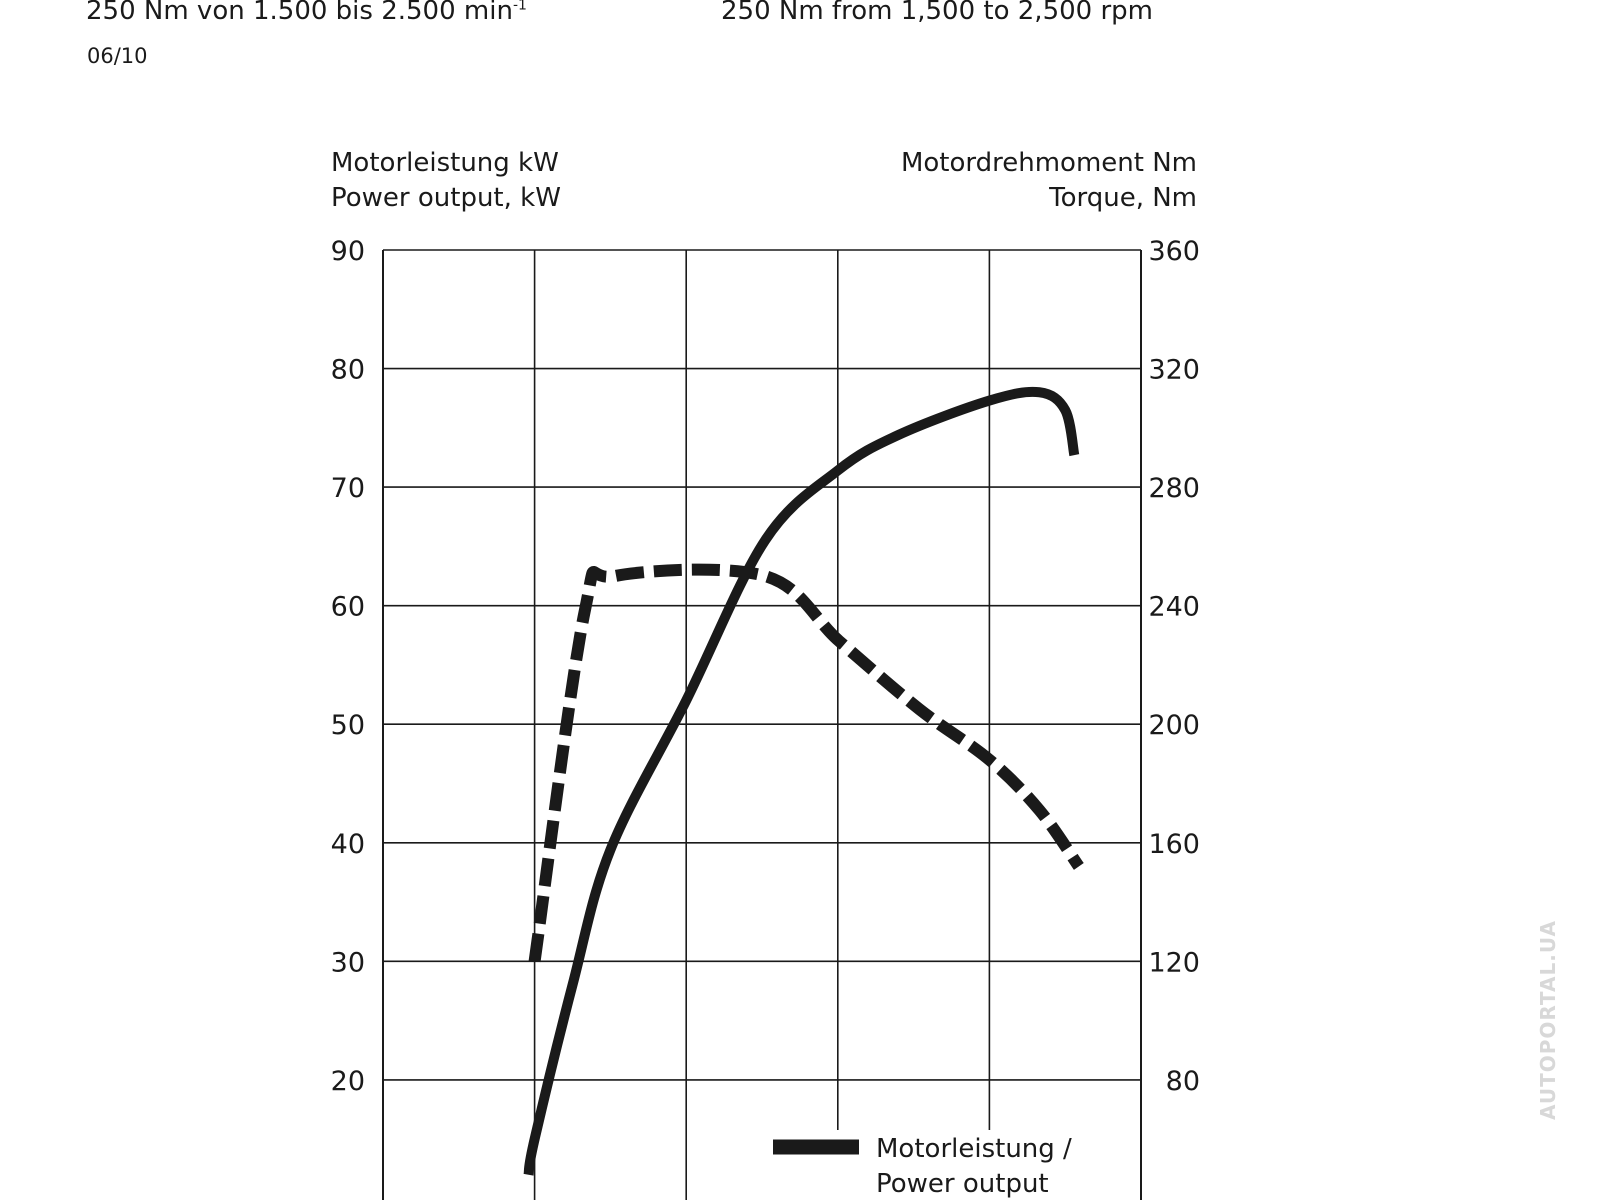 This screenshot has height=1200, width=1600. Describe the element at coordinates (348, 607) in the screenshot. I see `left-tick-label: 60` at that location.